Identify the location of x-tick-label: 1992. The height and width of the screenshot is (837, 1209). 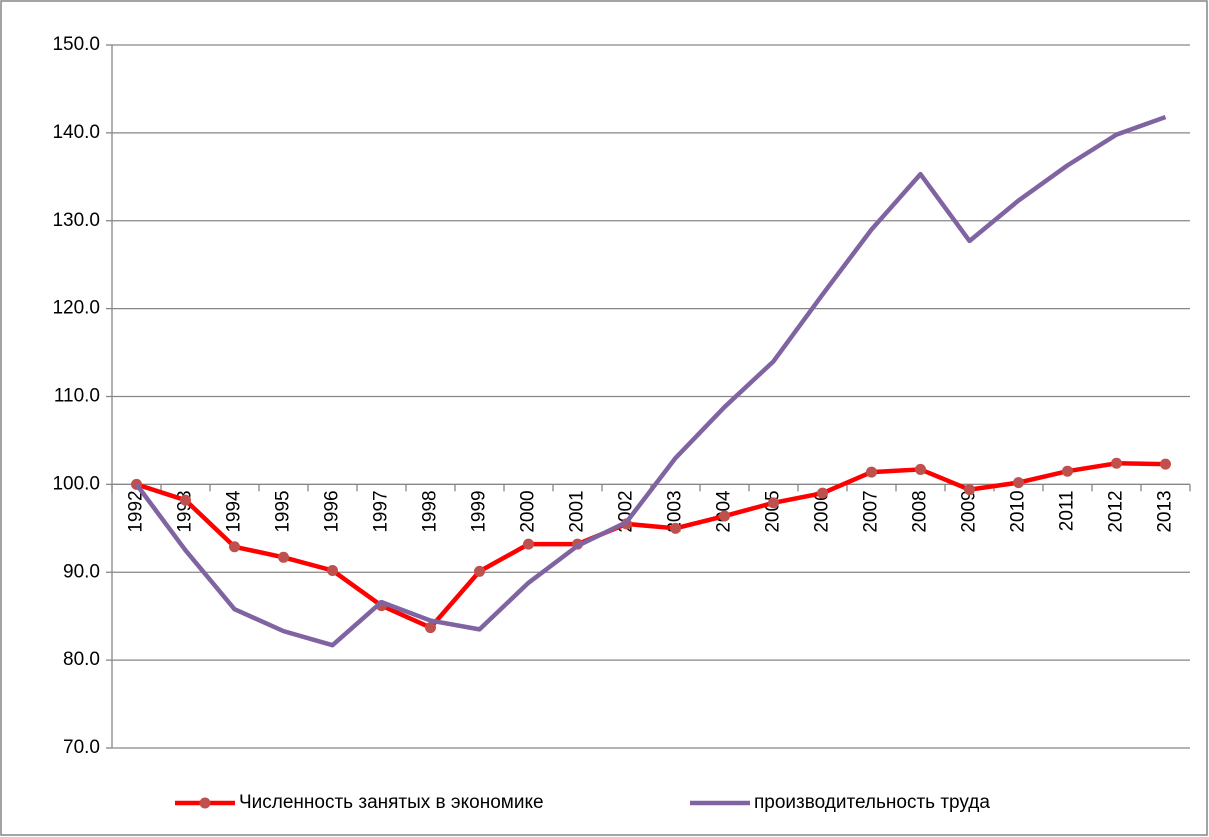
(136, 511).